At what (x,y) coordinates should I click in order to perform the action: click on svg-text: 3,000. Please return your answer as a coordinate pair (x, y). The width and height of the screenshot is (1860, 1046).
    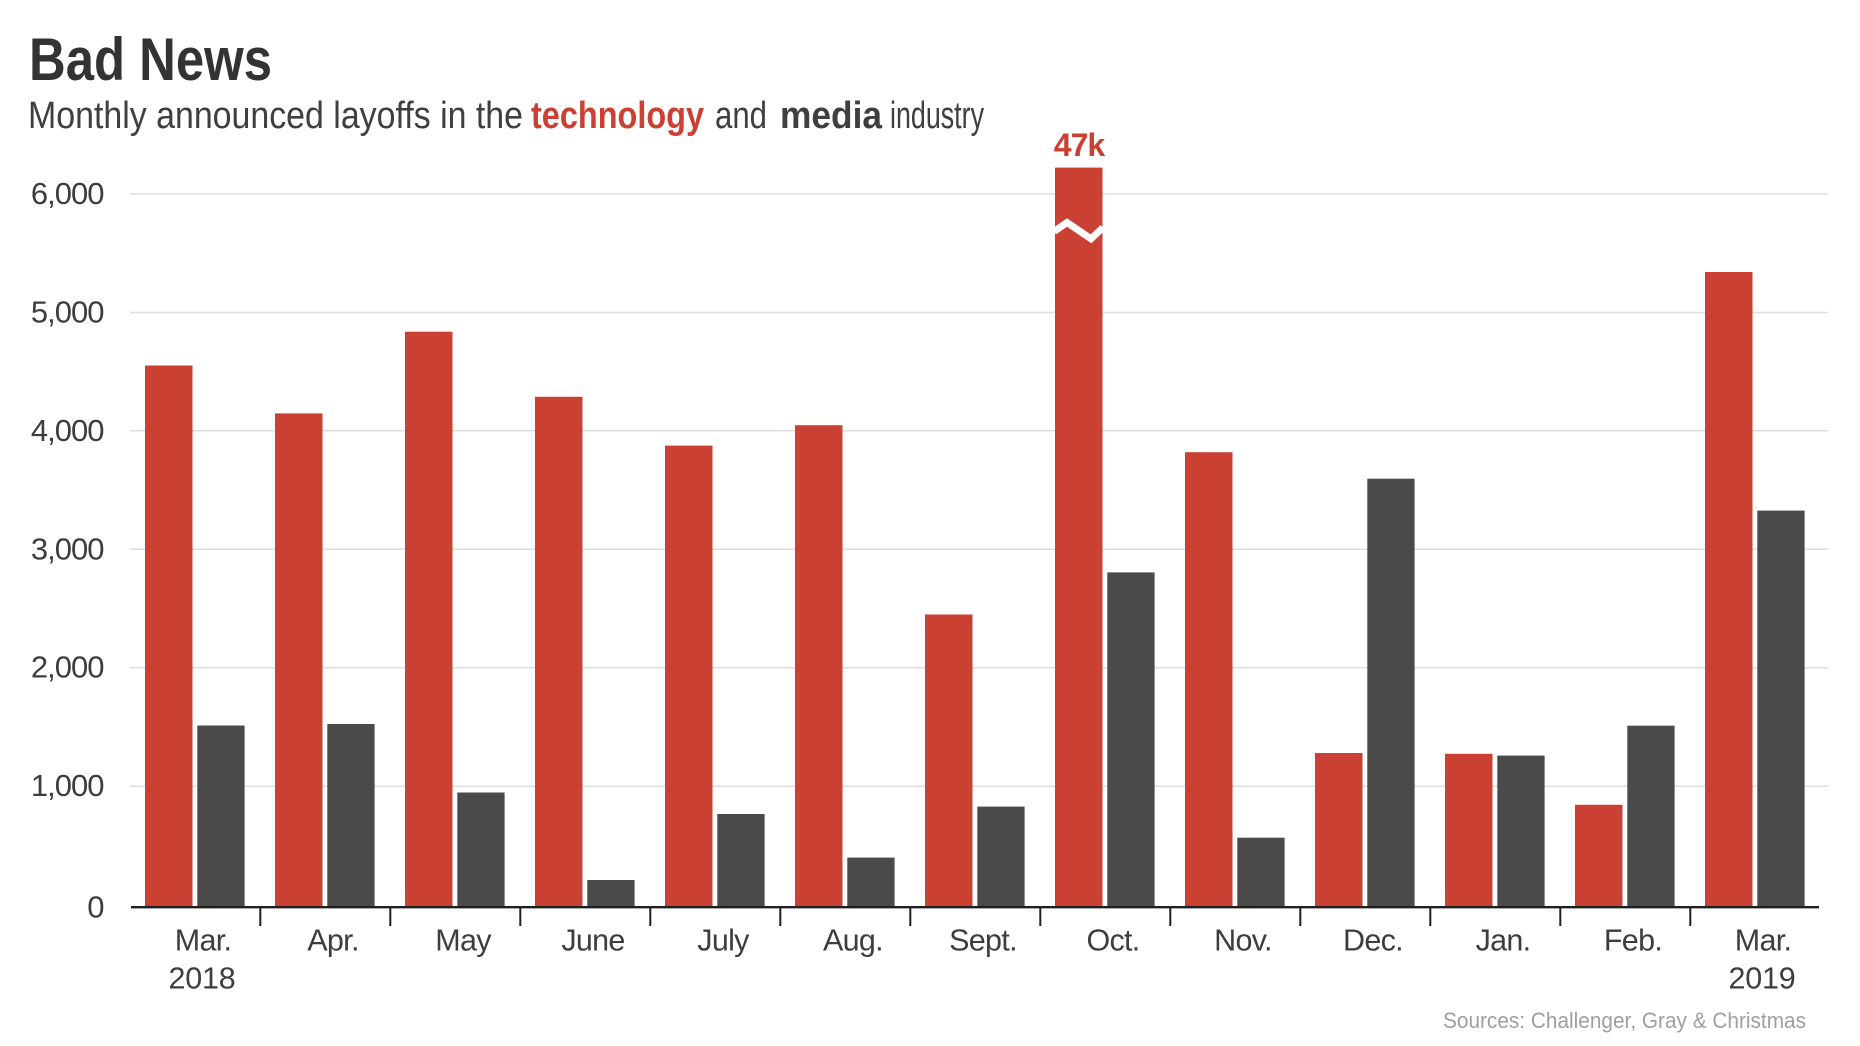
    Looking at the image, I should click on (67, 548).